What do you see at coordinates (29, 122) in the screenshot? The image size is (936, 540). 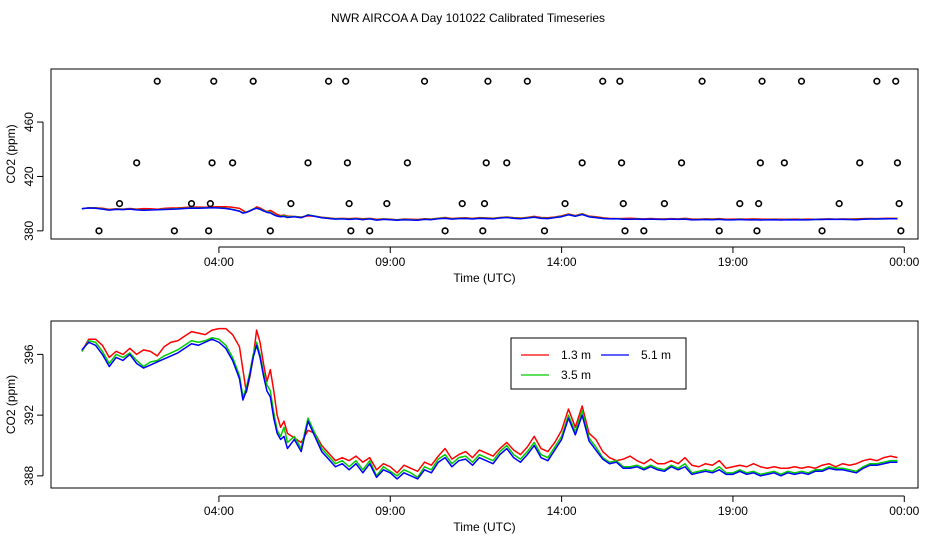 I see `y-tick-label: 460` at bounding box center [29, 122].